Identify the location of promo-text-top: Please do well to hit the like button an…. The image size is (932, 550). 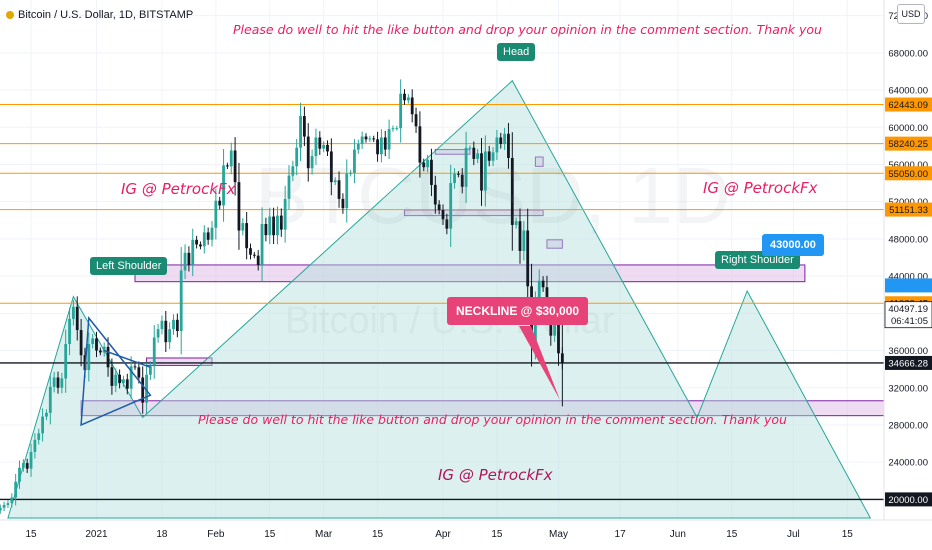
(527, 29).